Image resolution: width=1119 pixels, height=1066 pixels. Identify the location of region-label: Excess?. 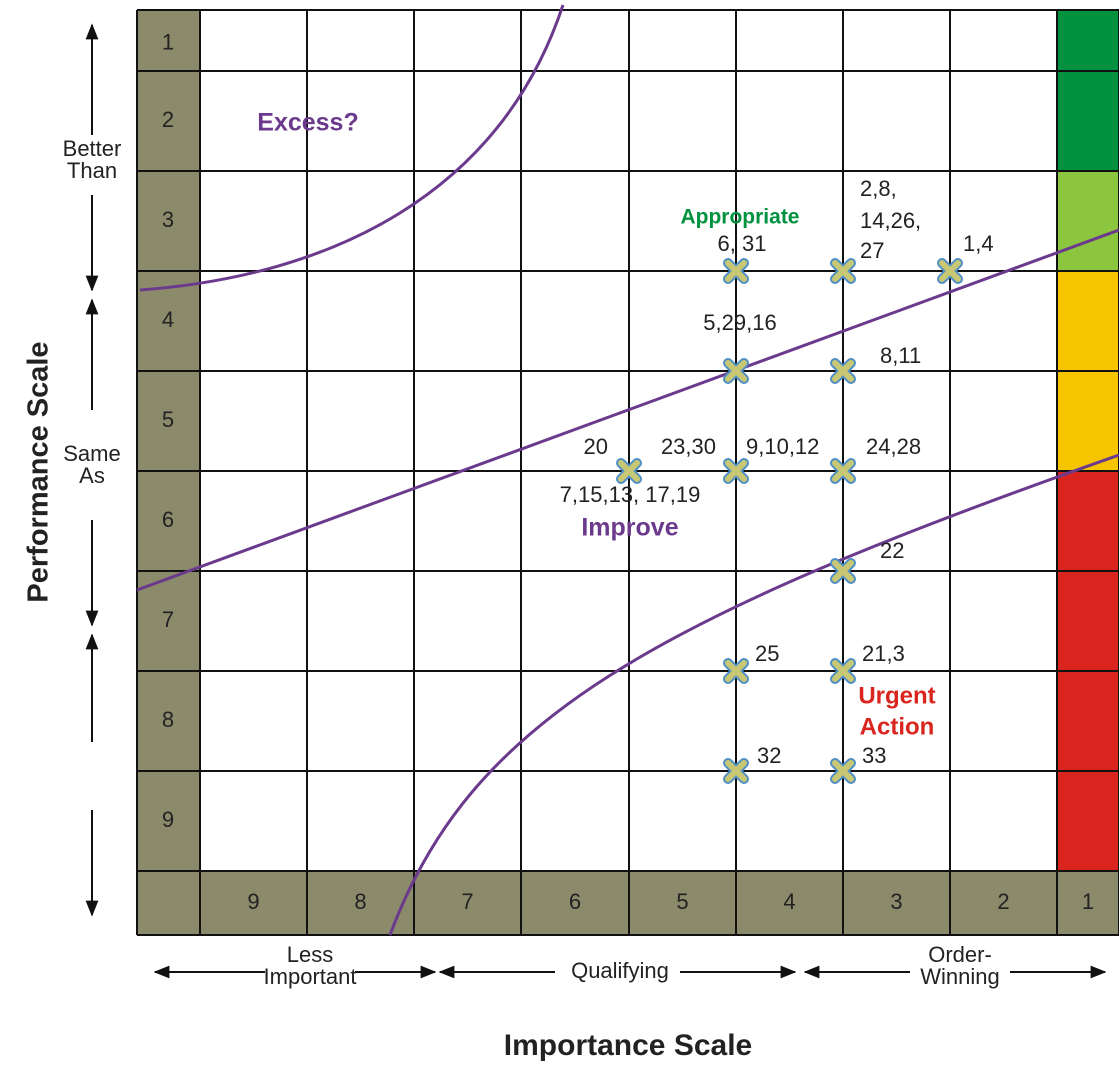
(307, 123).